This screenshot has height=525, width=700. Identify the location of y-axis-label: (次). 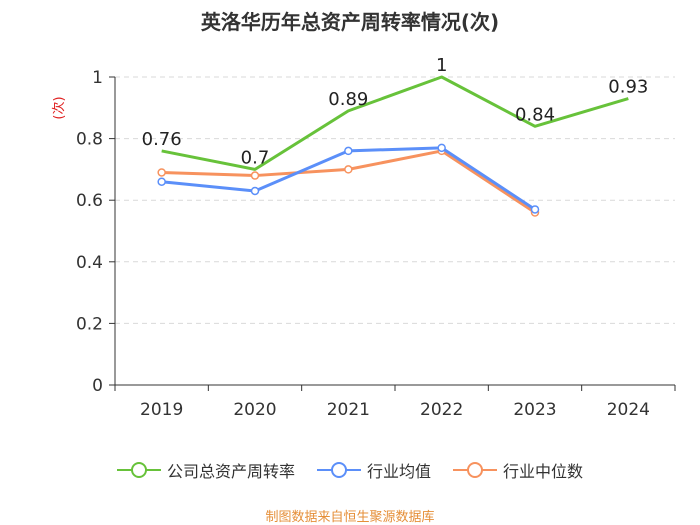
(59, 107).